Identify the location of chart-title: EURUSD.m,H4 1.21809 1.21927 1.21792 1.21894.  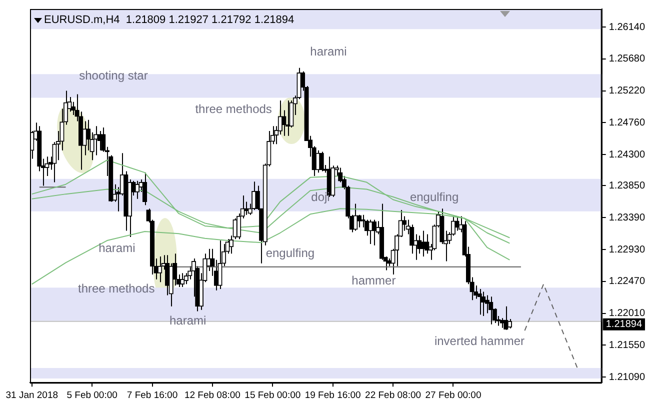
(169, 20).